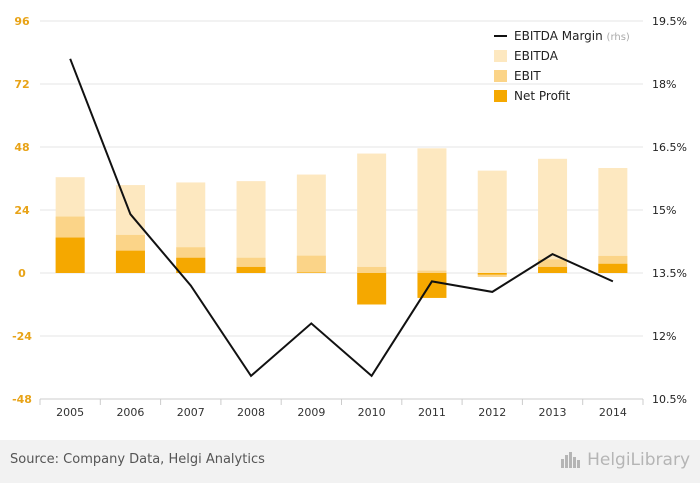 This screenshot has width=700, height=483. Describe the element at coordinates (22, 210) in the screenshot. I see `y-left-tick-label: 24` at that location.